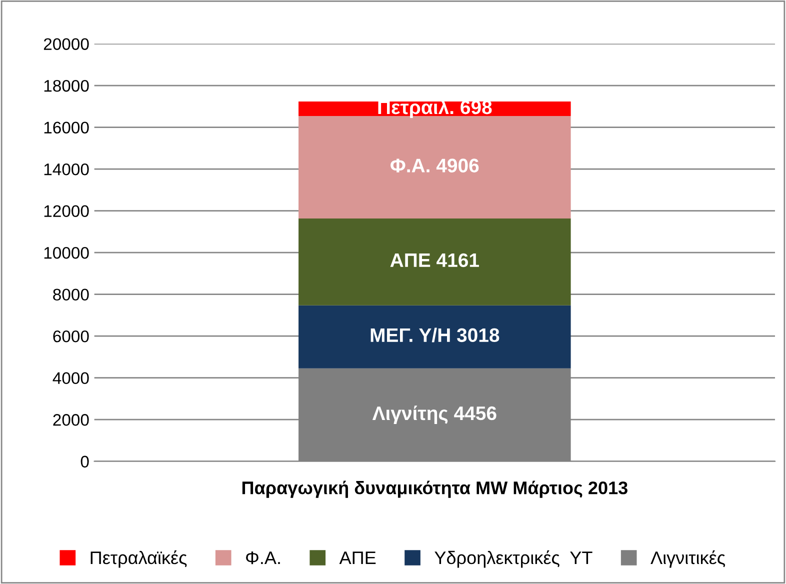  What do you see at coordinates (66, 128) in the screenshot?
I see `y-tick-label: 16000` at bounding box center [66, 128].